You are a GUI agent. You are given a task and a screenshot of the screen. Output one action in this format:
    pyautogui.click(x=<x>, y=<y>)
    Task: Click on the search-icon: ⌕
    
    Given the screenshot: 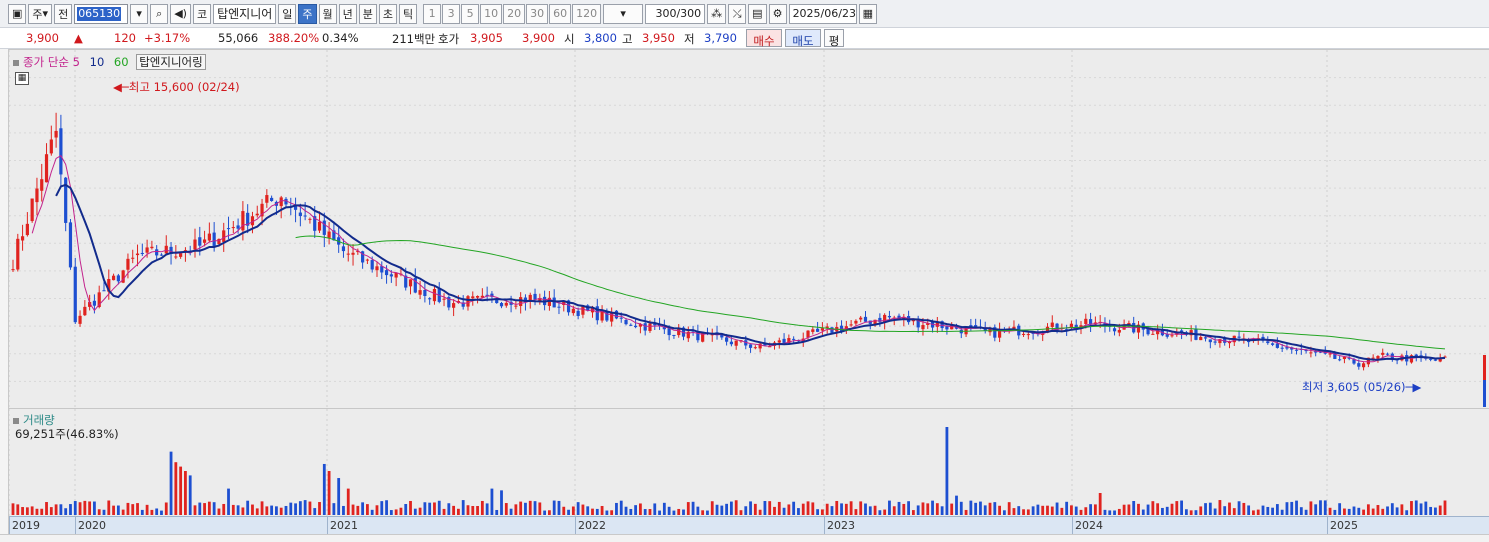 What is the action you would take?
    pyautogui.click(x=159, y=13)
    